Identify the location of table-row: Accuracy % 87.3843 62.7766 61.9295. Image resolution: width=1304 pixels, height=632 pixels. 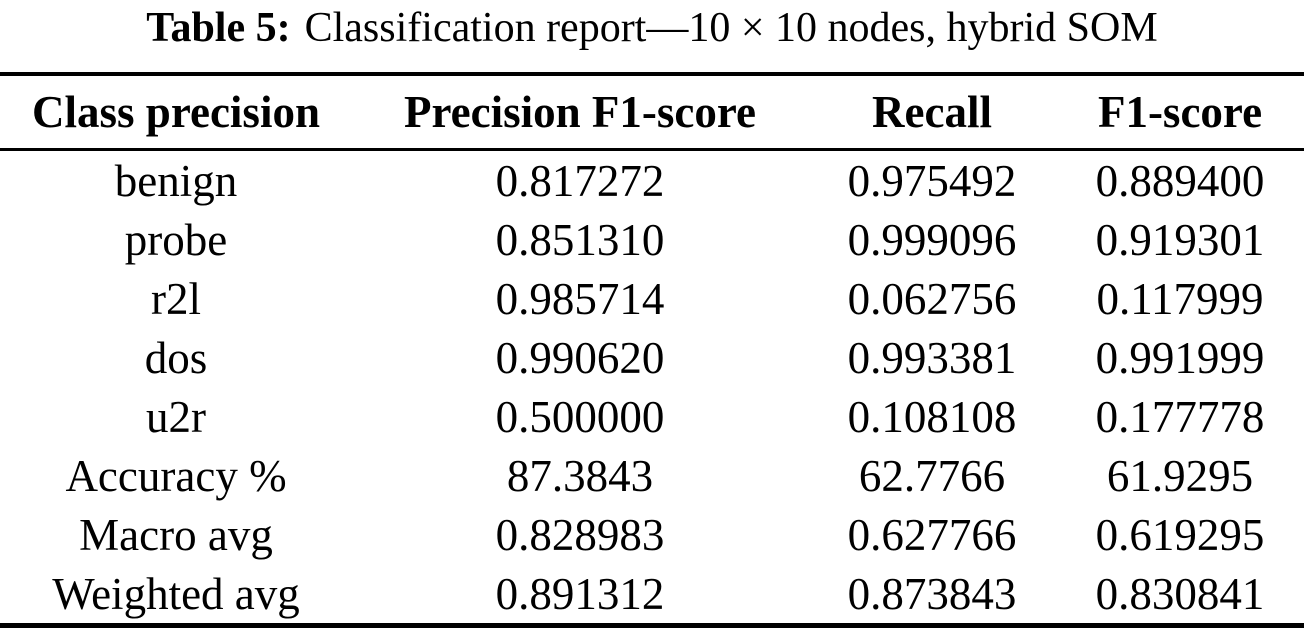
(652, 475).